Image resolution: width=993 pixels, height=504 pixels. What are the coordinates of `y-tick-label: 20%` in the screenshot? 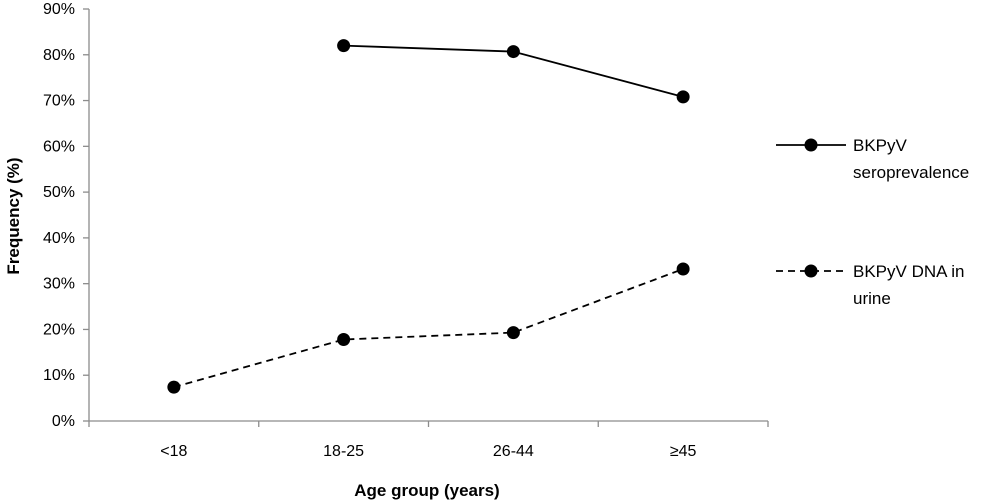 It's located at (59, 329).